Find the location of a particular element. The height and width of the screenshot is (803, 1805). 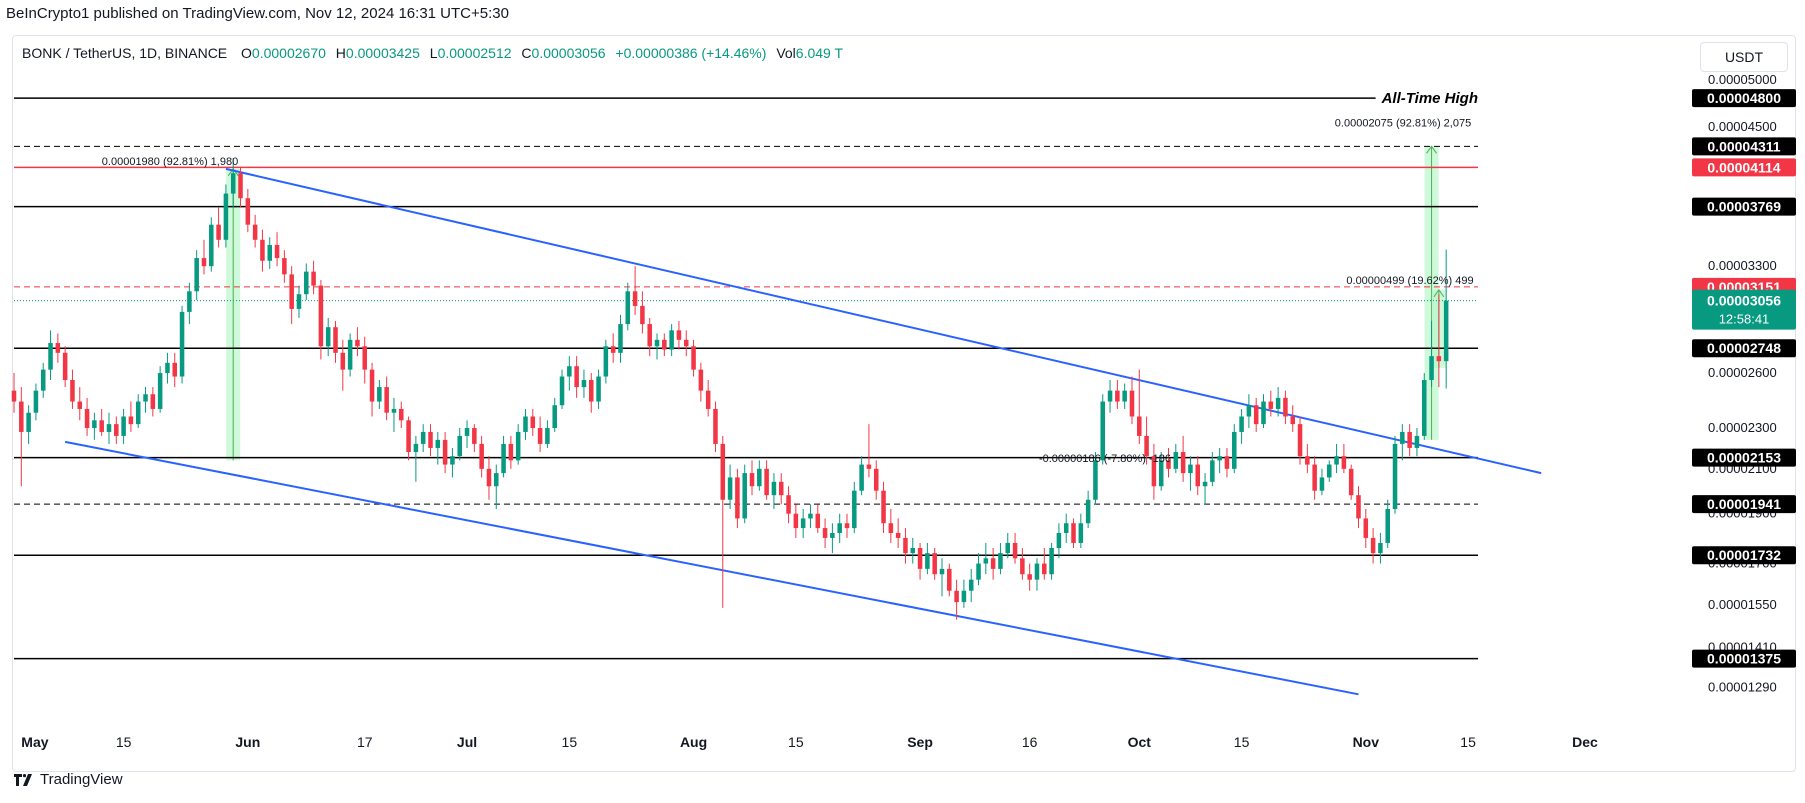

level-price-tag: 0.00004311 is located at coordinates (1744, 146).